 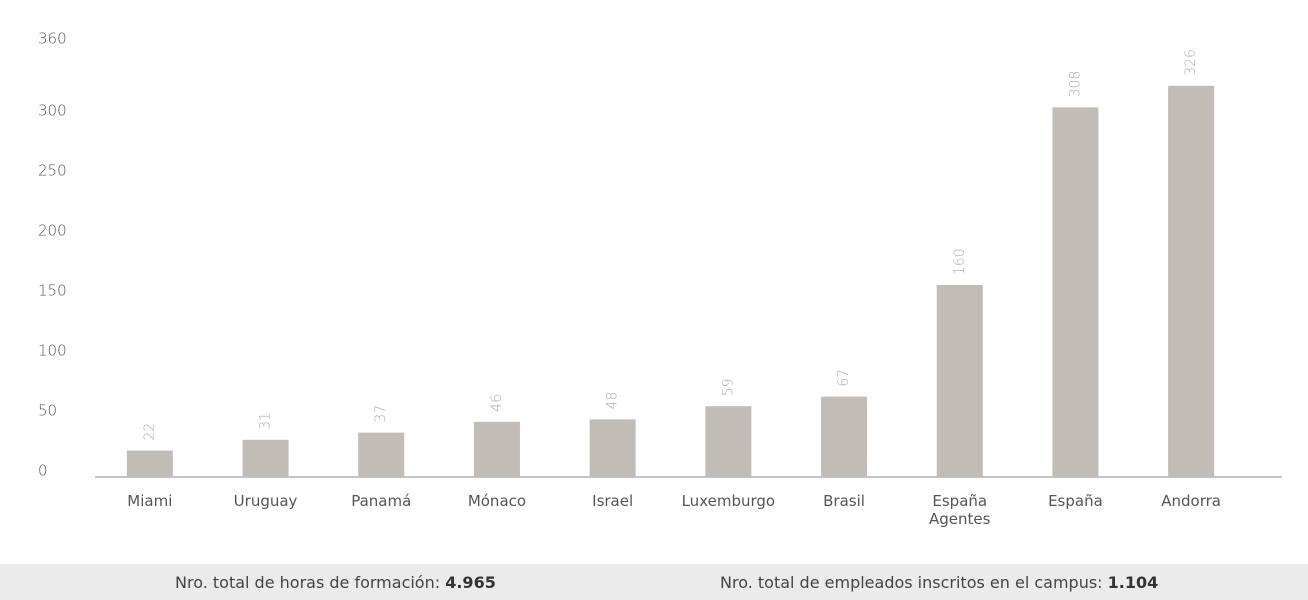 What do you see at coordinates (308, 582) in the screenshot?
I see `footer-label: Nro. total de horas de formación:` at bounding box center [308, 582].